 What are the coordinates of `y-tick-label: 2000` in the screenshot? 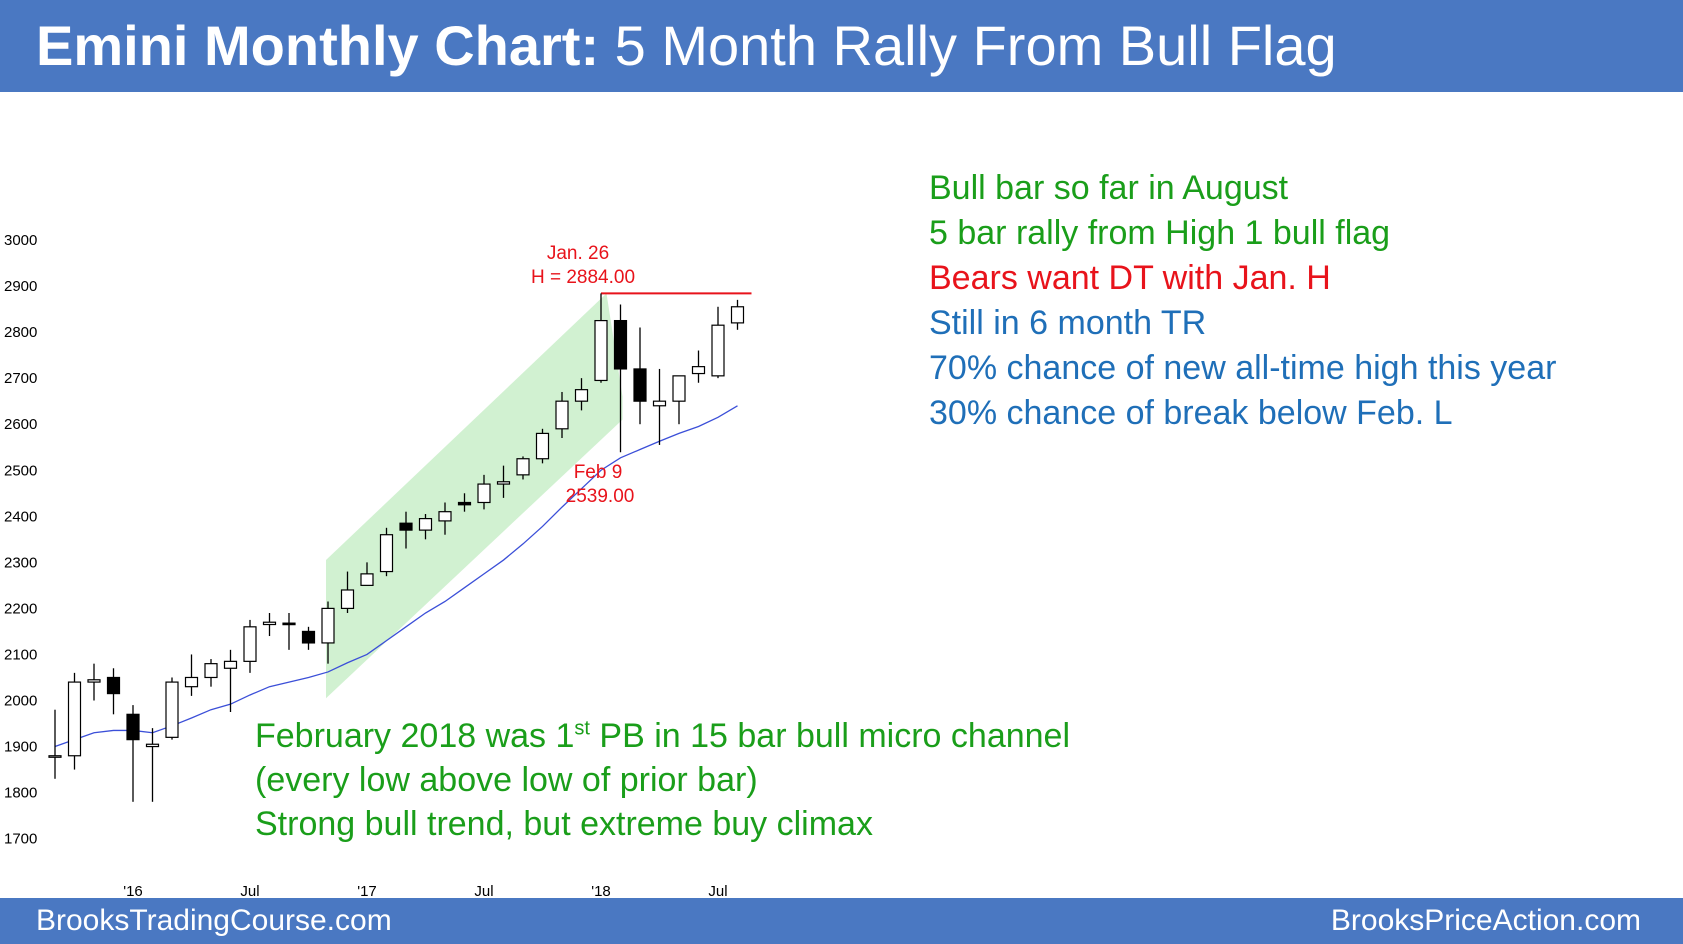 It's located at (20, 701).